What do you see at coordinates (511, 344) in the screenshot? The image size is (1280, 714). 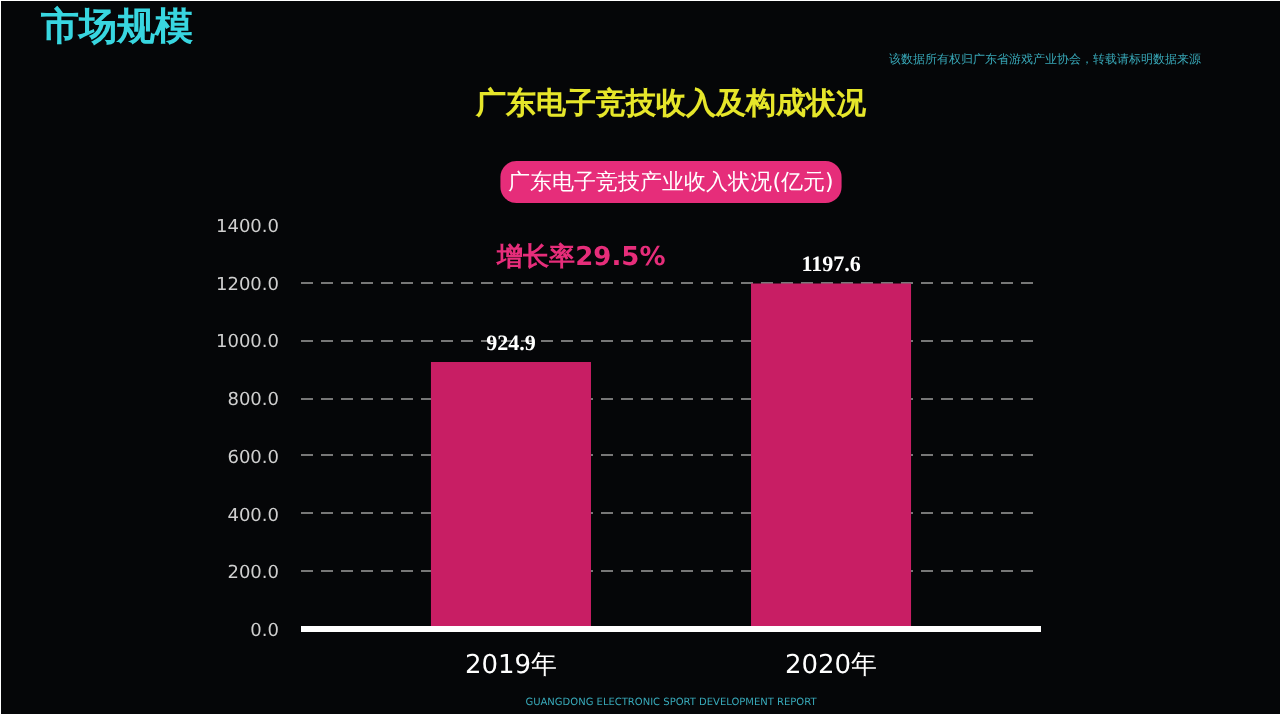 I see `data-label: 924.9` at bounding box center [511, 344].